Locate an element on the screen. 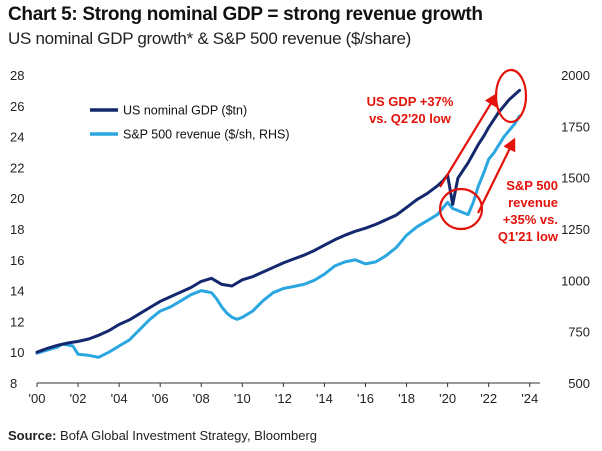 The height and width of the screenshot is (451, 602). x-tick-label: '00 is located at coordinates (37, 398).